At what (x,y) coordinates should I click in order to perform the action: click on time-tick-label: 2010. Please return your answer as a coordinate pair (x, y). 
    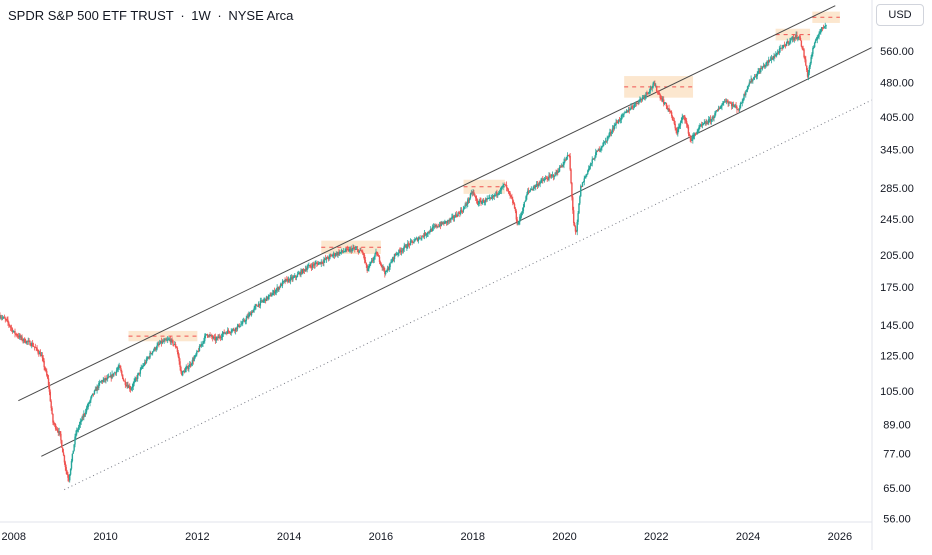
    Looking at the image, I should click on (105, 537).